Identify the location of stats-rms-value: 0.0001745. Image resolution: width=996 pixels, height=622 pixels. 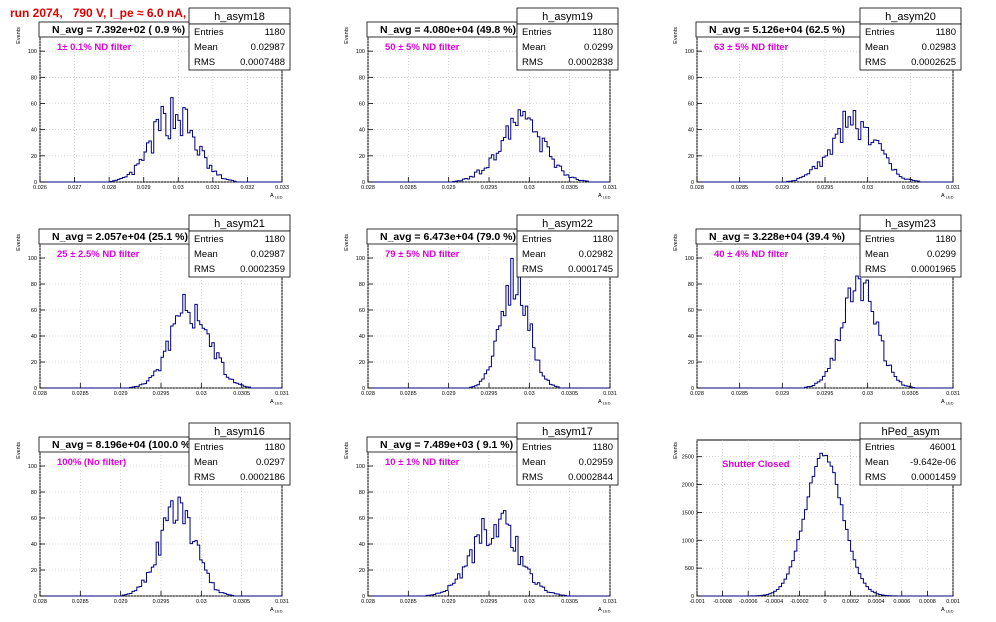
(590, 269).